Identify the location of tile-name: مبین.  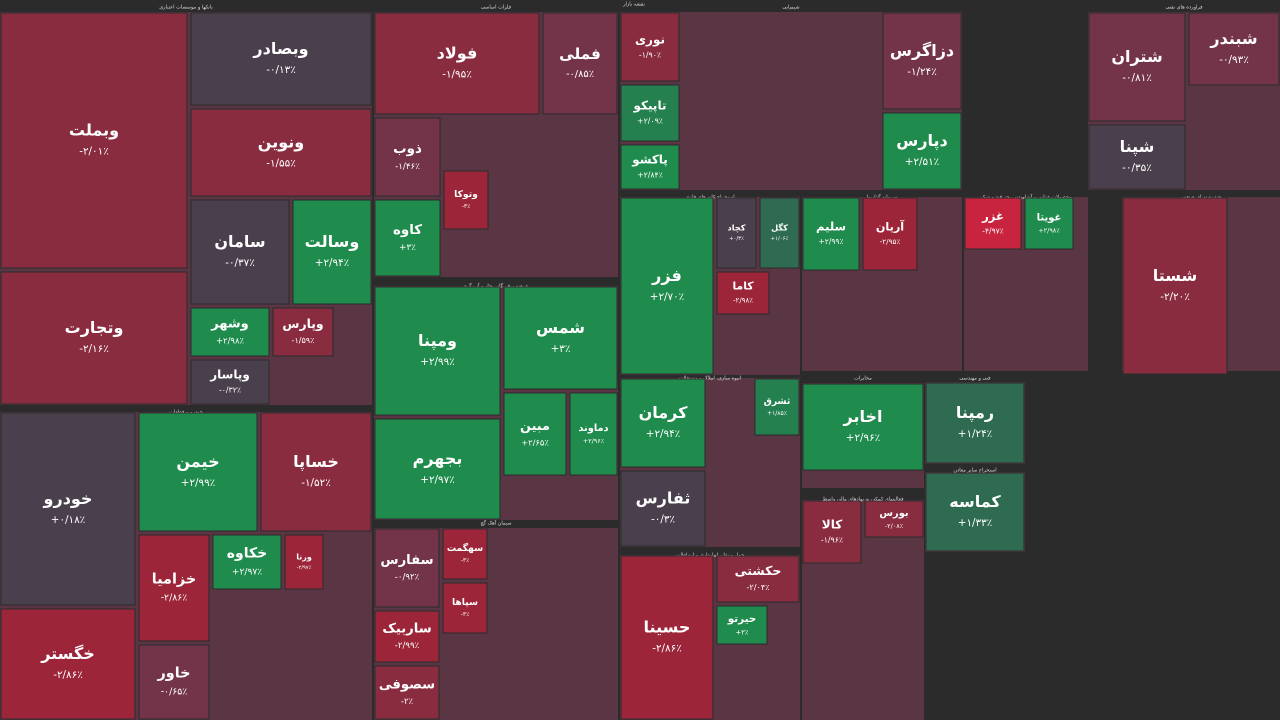
(535, 426).